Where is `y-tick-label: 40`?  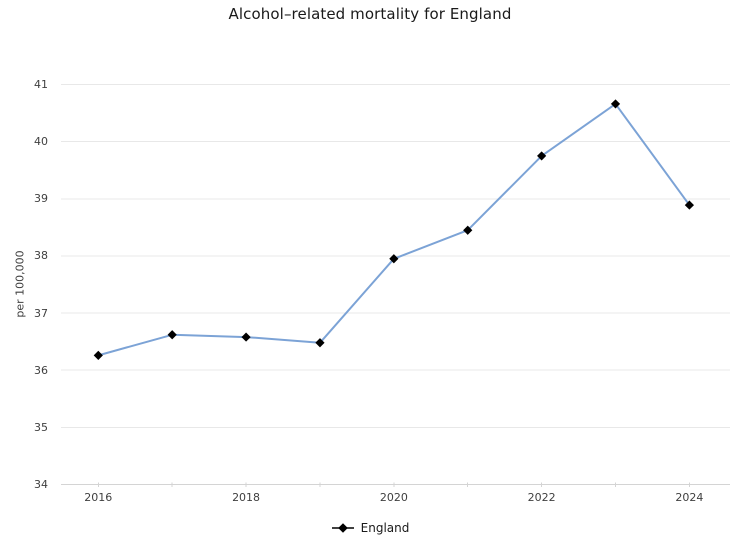 y-tick-label: 40 is located at coordinates (41, 142).